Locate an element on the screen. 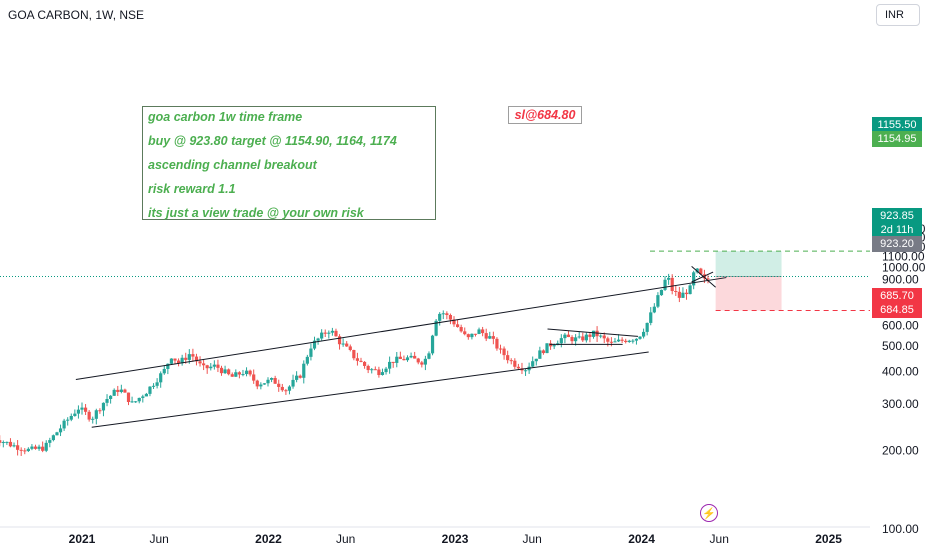 This screenshot has width=932, height=550. loss-zone is located at coordinates (748, 293).